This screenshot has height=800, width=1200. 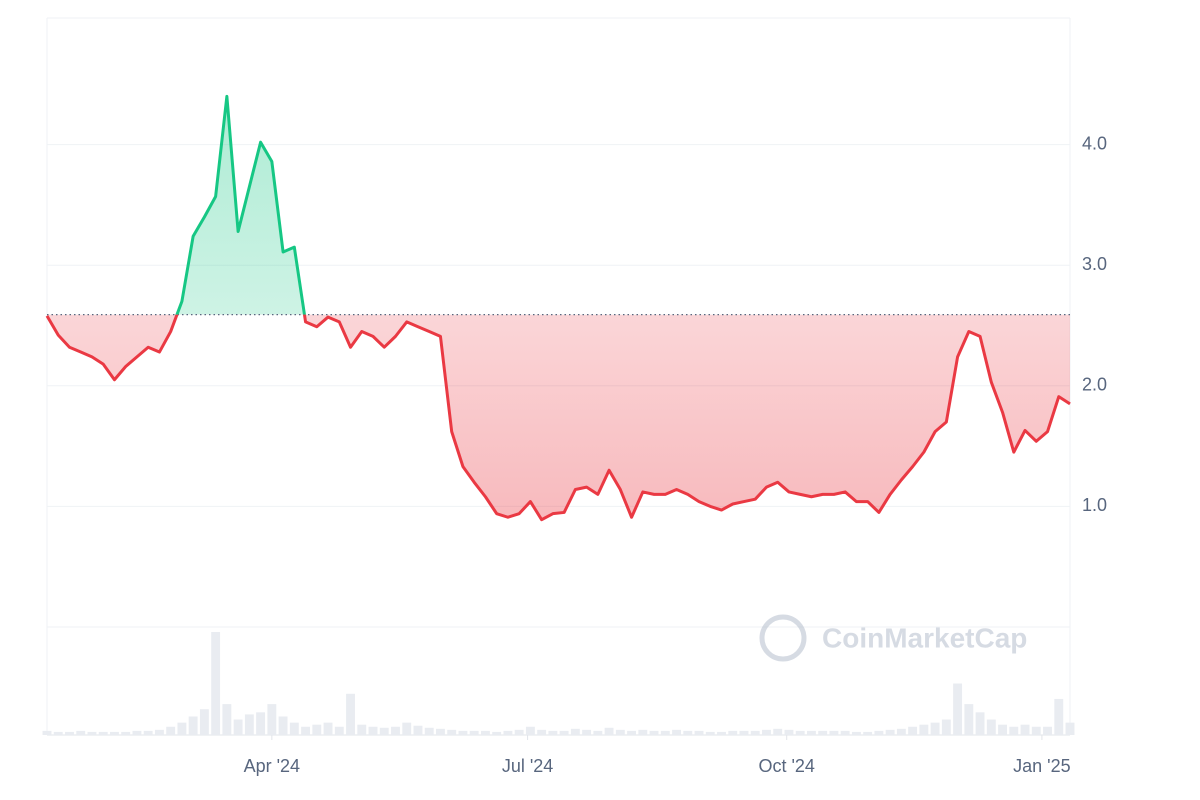 What do you see at coordinates (1094, 264) in the screenshot?
I see `y-tick-label: 3.0` at bounding box center [1094, 264].